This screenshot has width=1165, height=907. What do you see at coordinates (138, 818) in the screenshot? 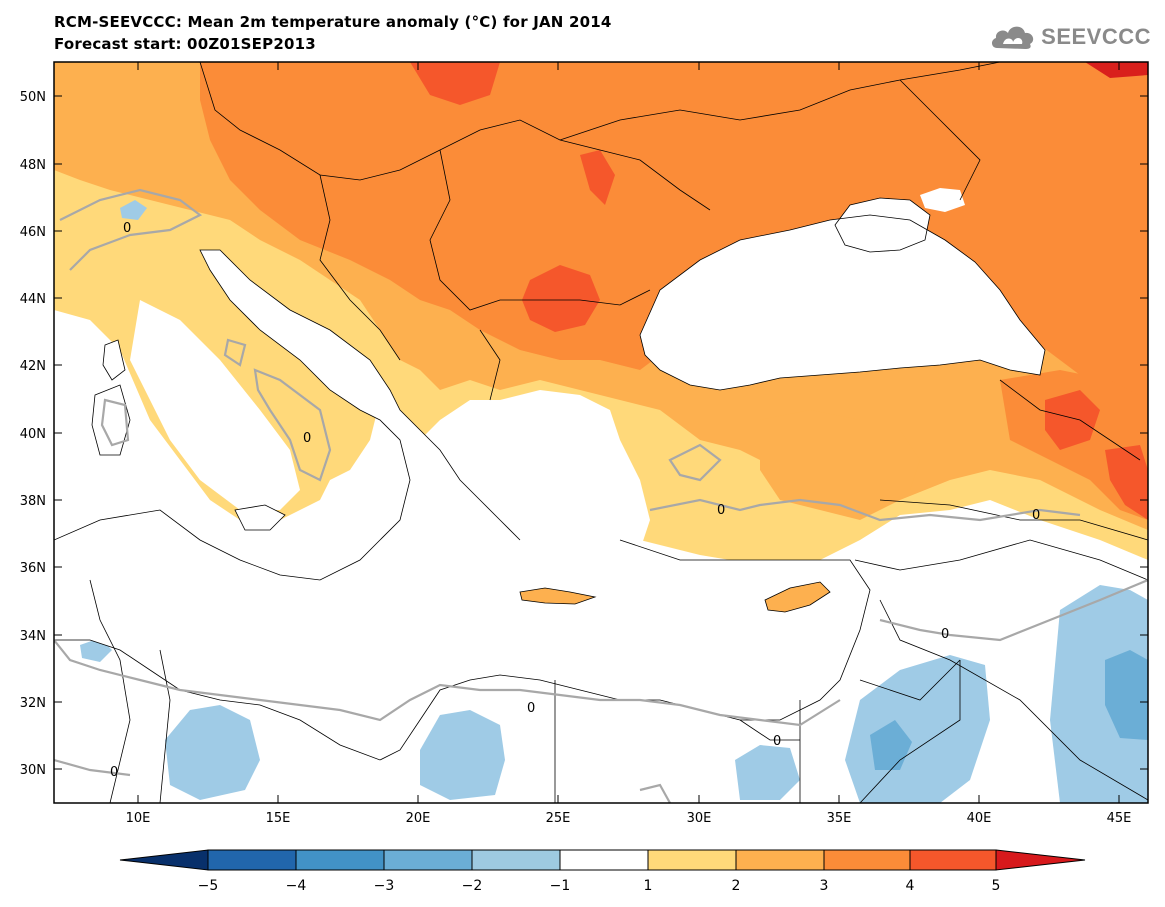
I see `lon-label: 10E` at bounding box center [138, 818].